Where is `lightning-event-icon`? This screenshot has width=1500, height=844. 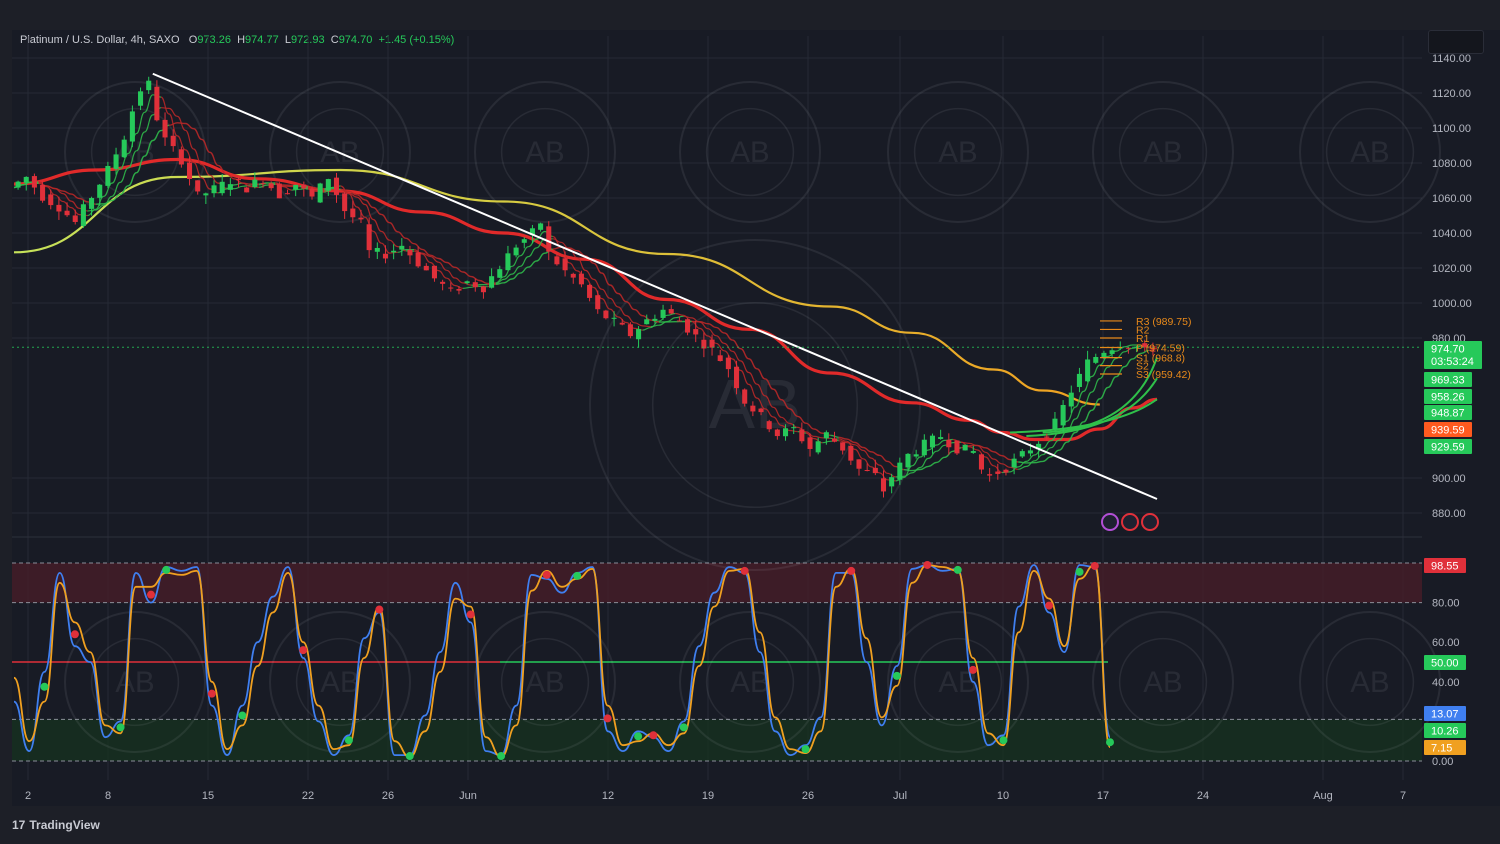
lightning-event-icon is located at coordinates (1110, 522).